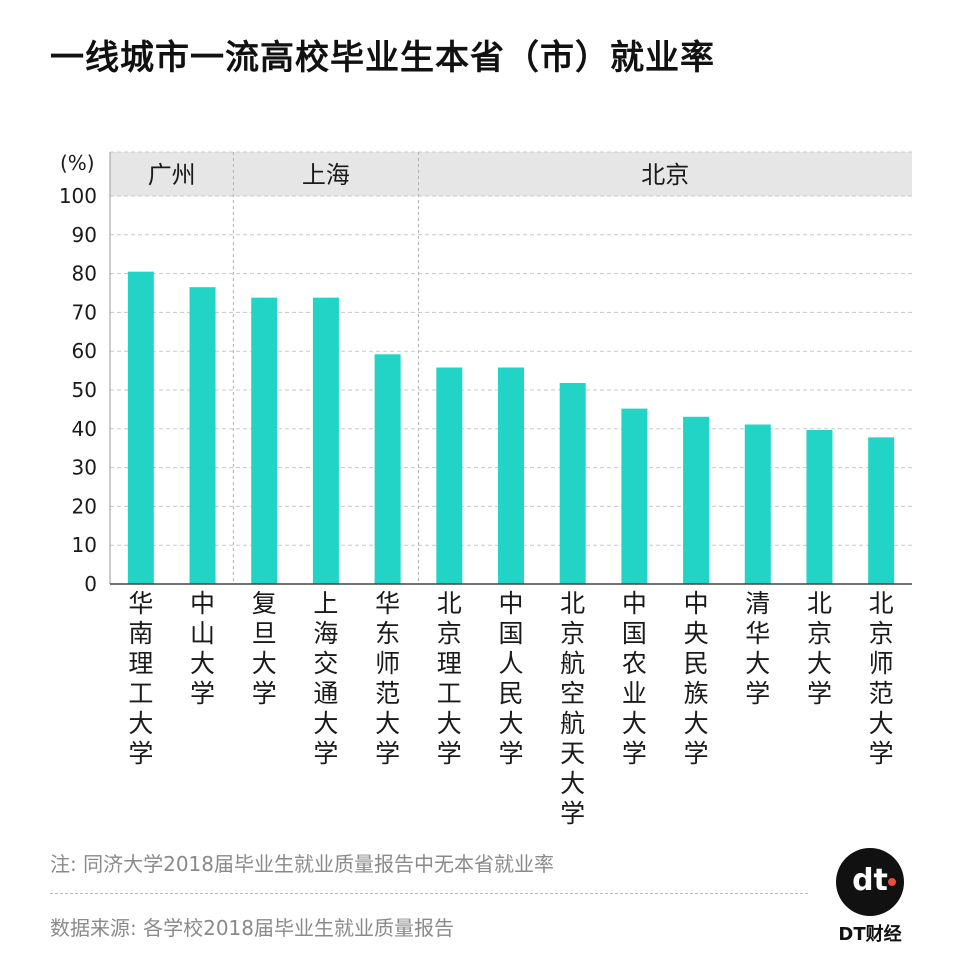  What do you see at coordinates (892, 882) in the screenshot?
I see `logo-dot` at bounding box center [892, 882].